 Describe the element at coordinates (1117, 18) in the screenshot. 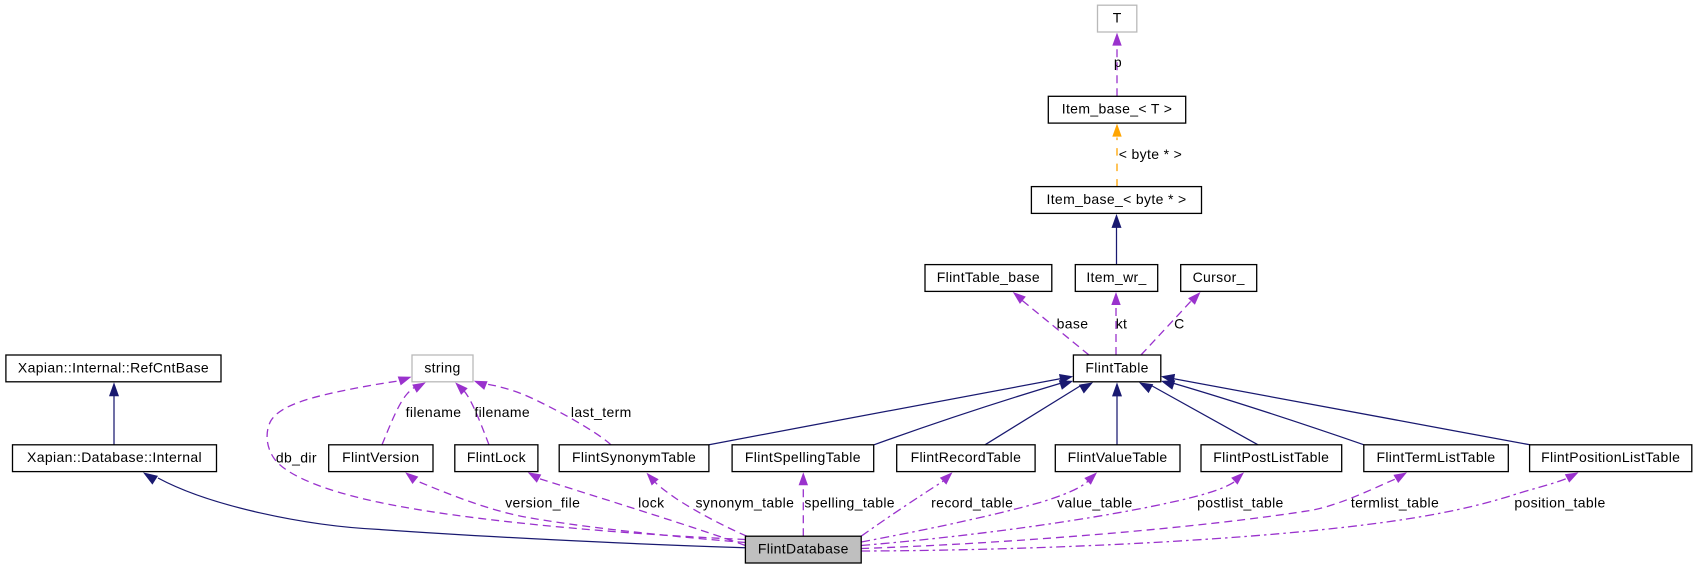

I see `svg-text: T` at that location.